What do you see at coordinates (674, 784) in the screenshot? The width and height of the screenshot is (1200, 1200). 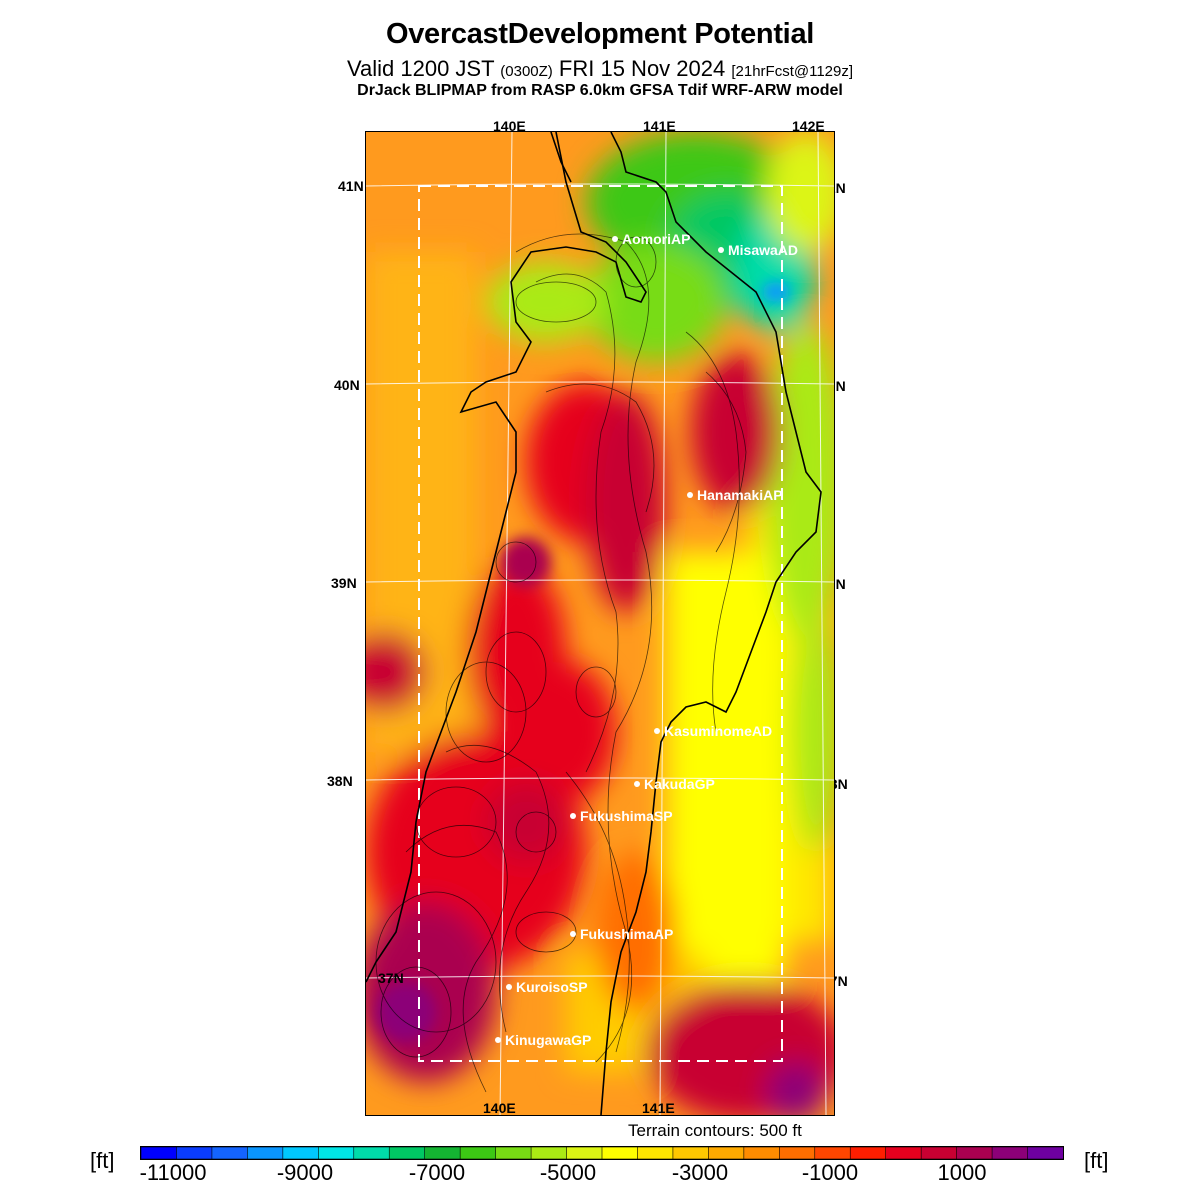 I see `site-kakuda-gp: KakudaGP` at bounding box center [674, 784].